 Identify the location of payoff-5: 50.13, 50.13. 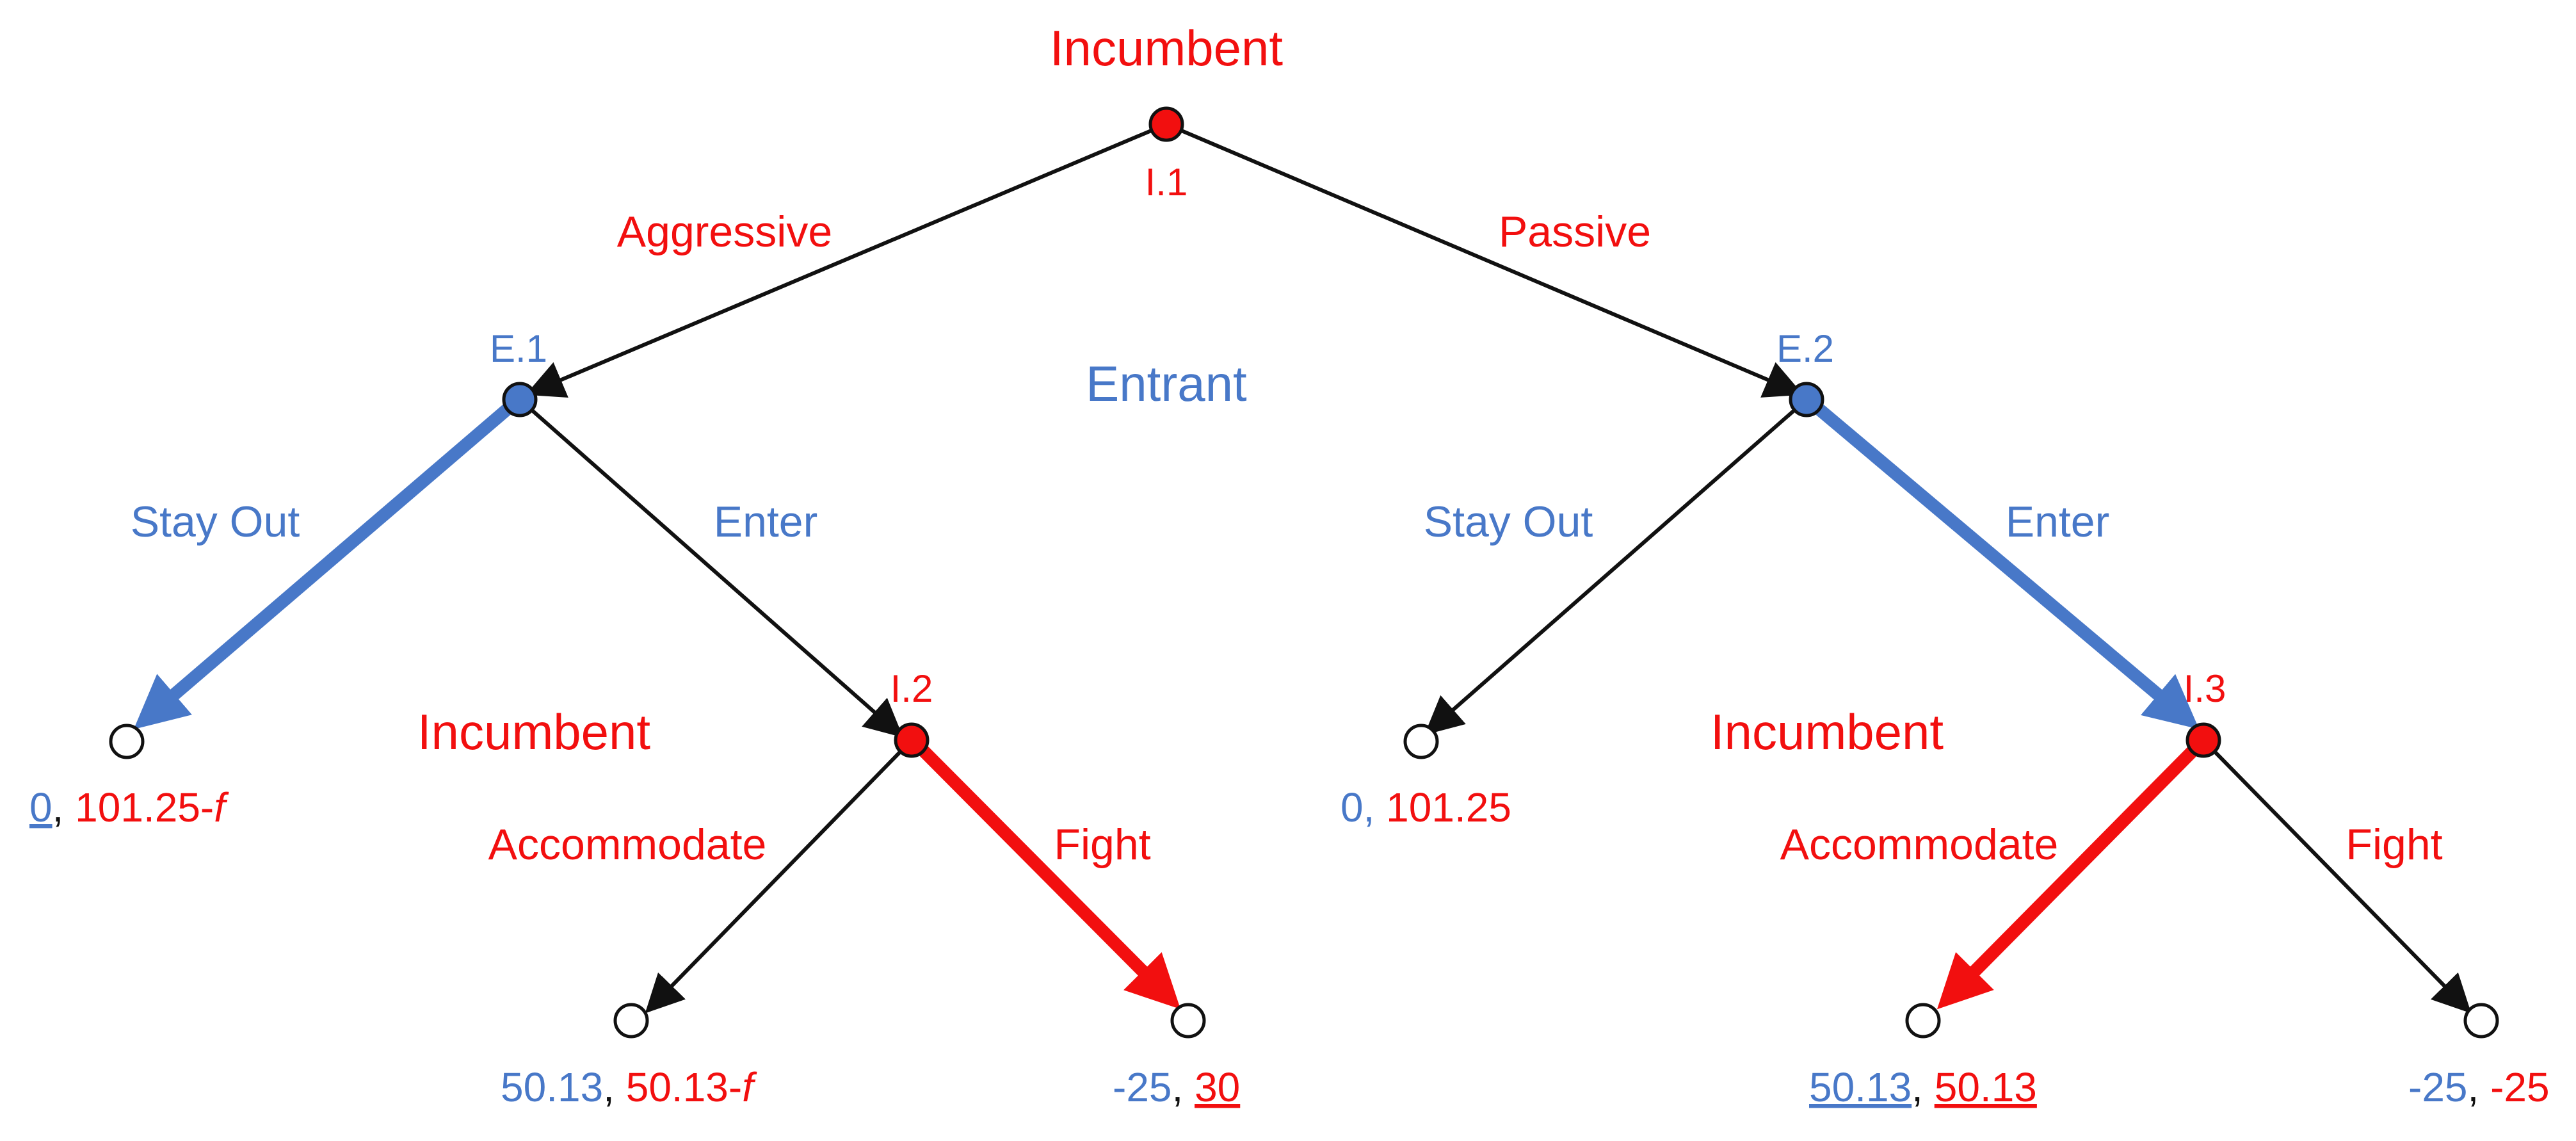
(1923, 1087).